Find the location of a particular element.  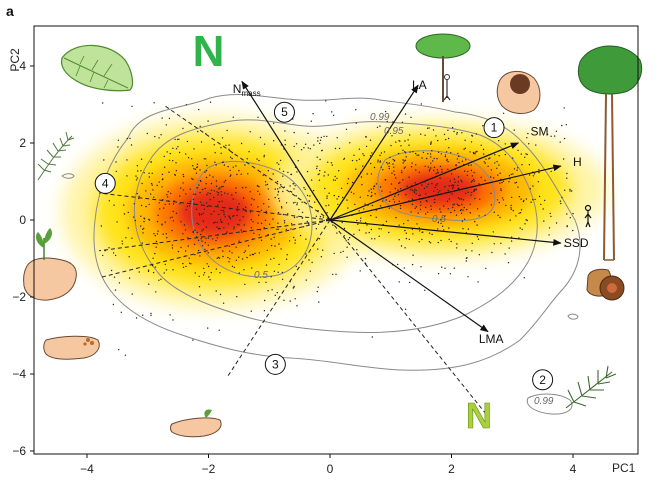

conifer-needles-icon is located at coordinates (591, 387).